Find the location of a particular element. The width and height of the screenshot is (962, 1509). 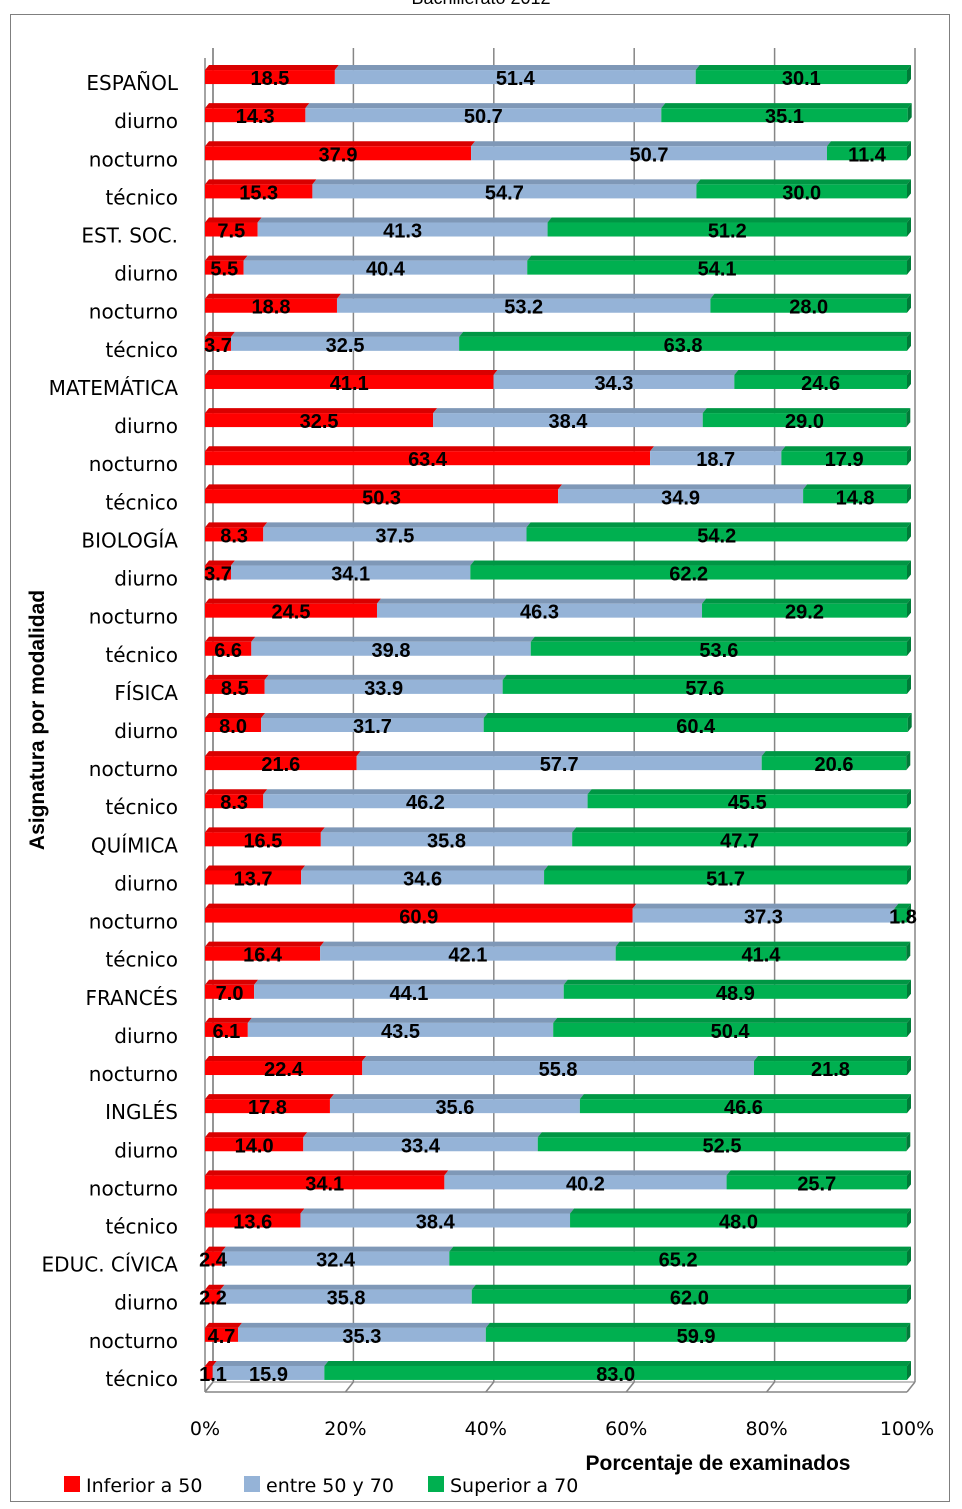

category-label: nocturno is located at coordinates (133, 159).